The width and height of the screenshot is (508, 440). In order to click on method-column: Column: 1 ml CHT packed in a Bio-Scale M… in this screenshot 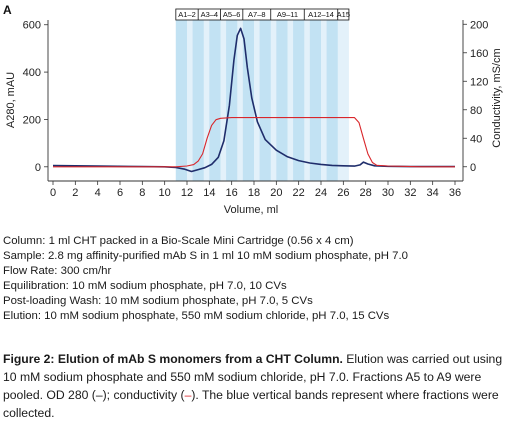, I will do `click(178, 241)`.